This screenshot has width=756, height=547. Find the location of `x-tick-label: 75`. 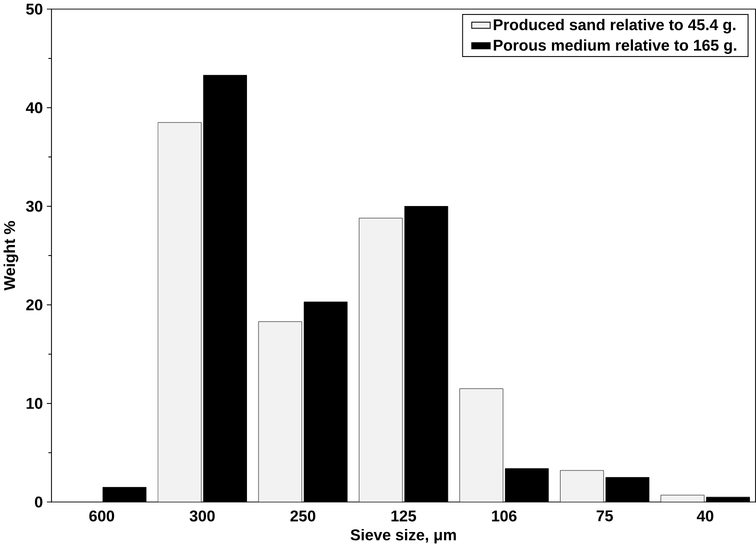

x-tick-label: 75 is located at coordinates (604, 516).